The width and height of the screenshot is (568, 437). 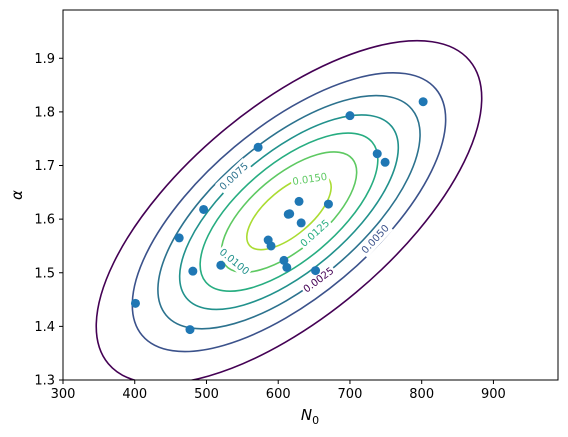 What do you see at coordinates (315, 420) in the screenshot?
I see `x-axis-label-subscript: 0` at bounding box center [315, 420].